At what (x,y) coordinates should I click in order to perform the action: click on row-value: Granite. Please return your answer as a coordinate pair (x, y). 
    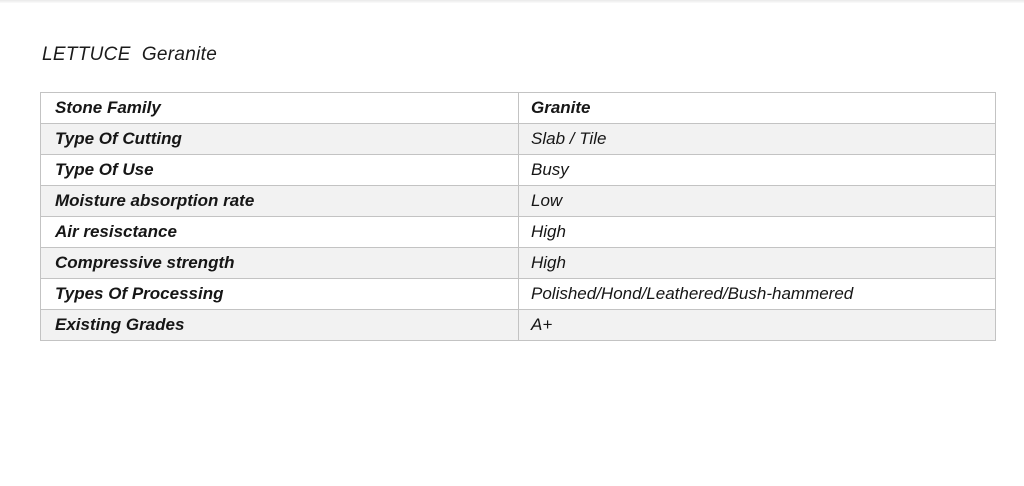
    Looking at the image, I should click on (757, 108).